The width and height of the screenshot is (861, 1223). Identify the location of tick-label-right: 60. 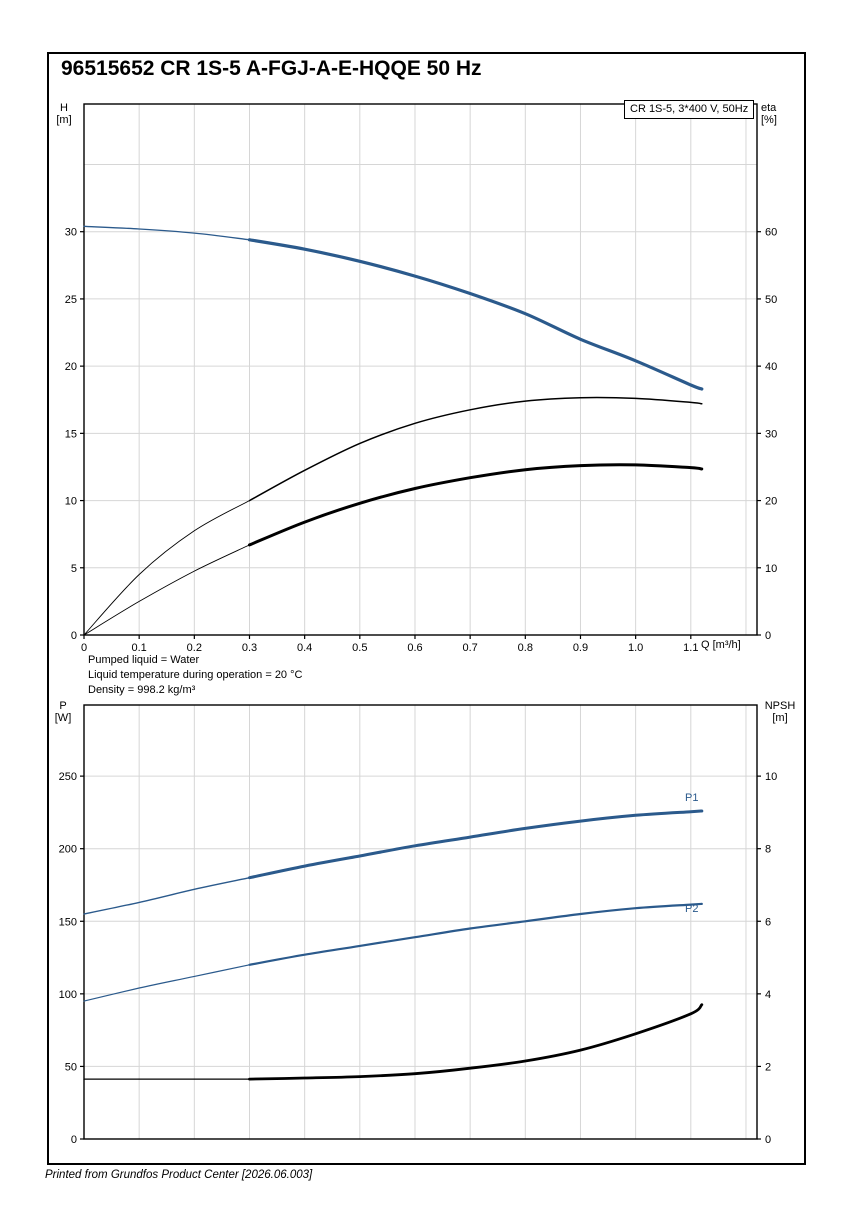
(771, 233).